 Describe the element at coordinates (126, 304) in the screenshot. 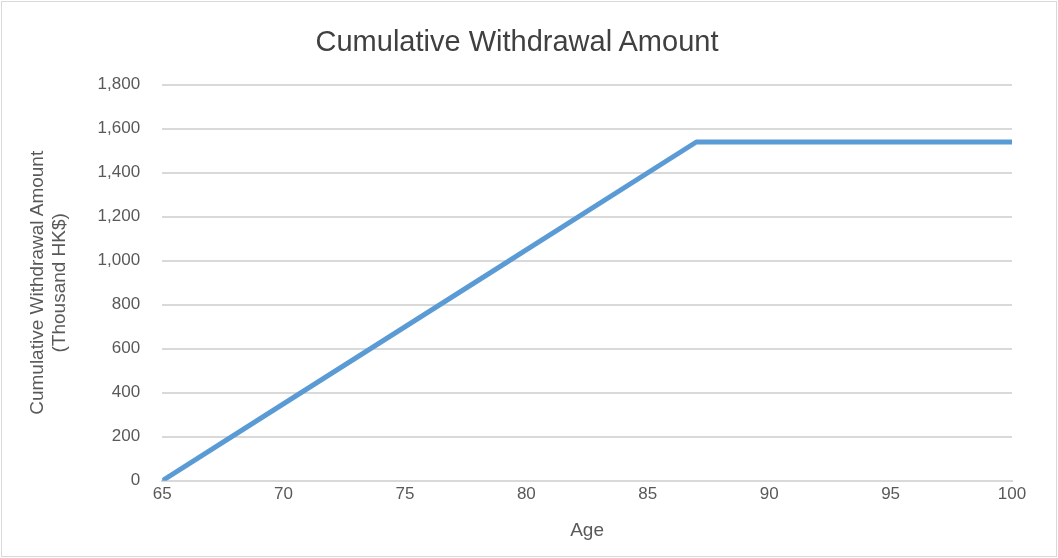

I see `y-tick-label: 800` at that location.